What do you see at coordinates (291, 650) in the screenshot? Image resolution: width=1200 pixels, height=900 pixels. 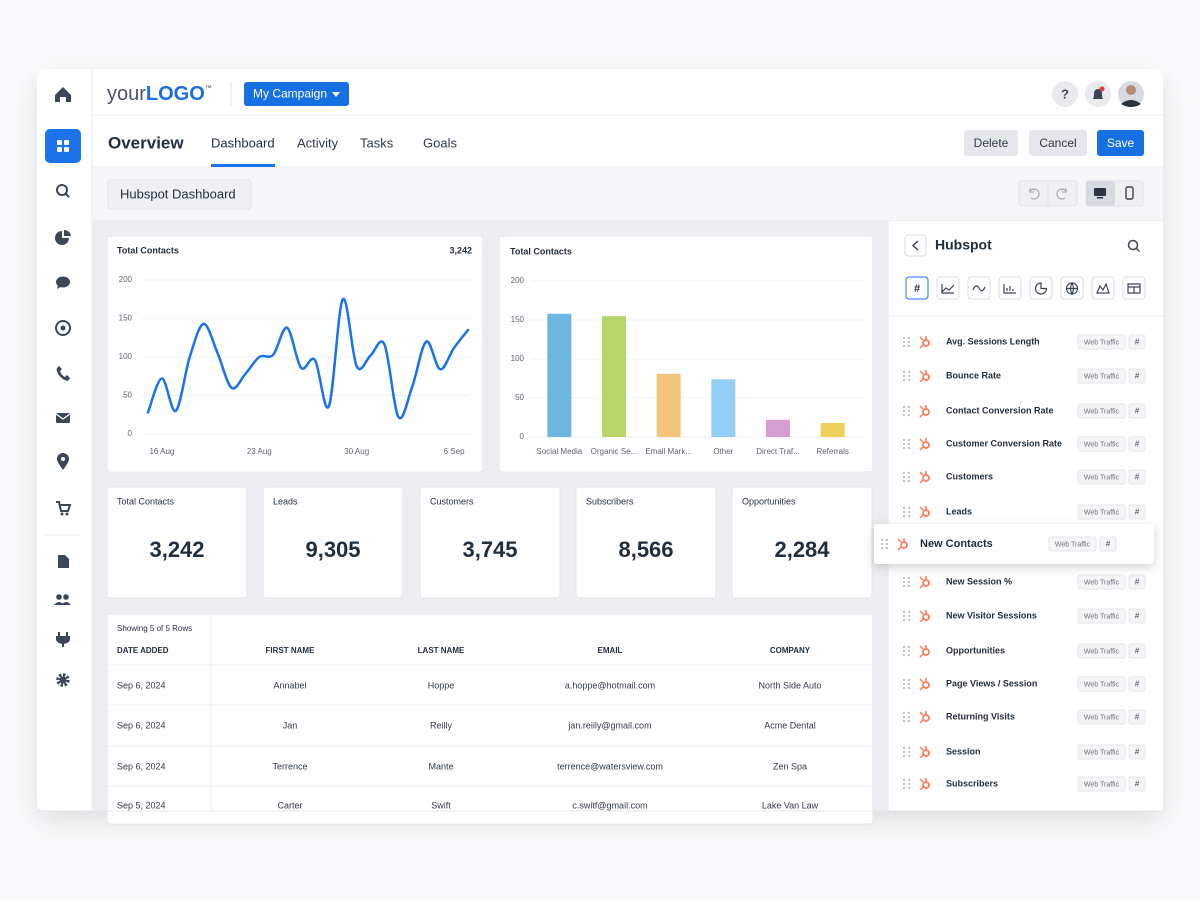 I see `column-header: FIRST NAME` at bounding box center [291, 650].